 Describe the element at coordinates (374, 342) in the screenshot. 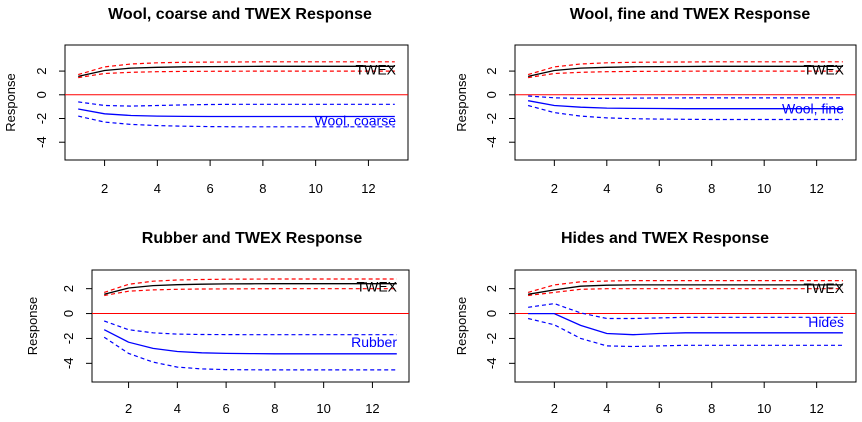

I see `series-2-label: Rubber` at that location.